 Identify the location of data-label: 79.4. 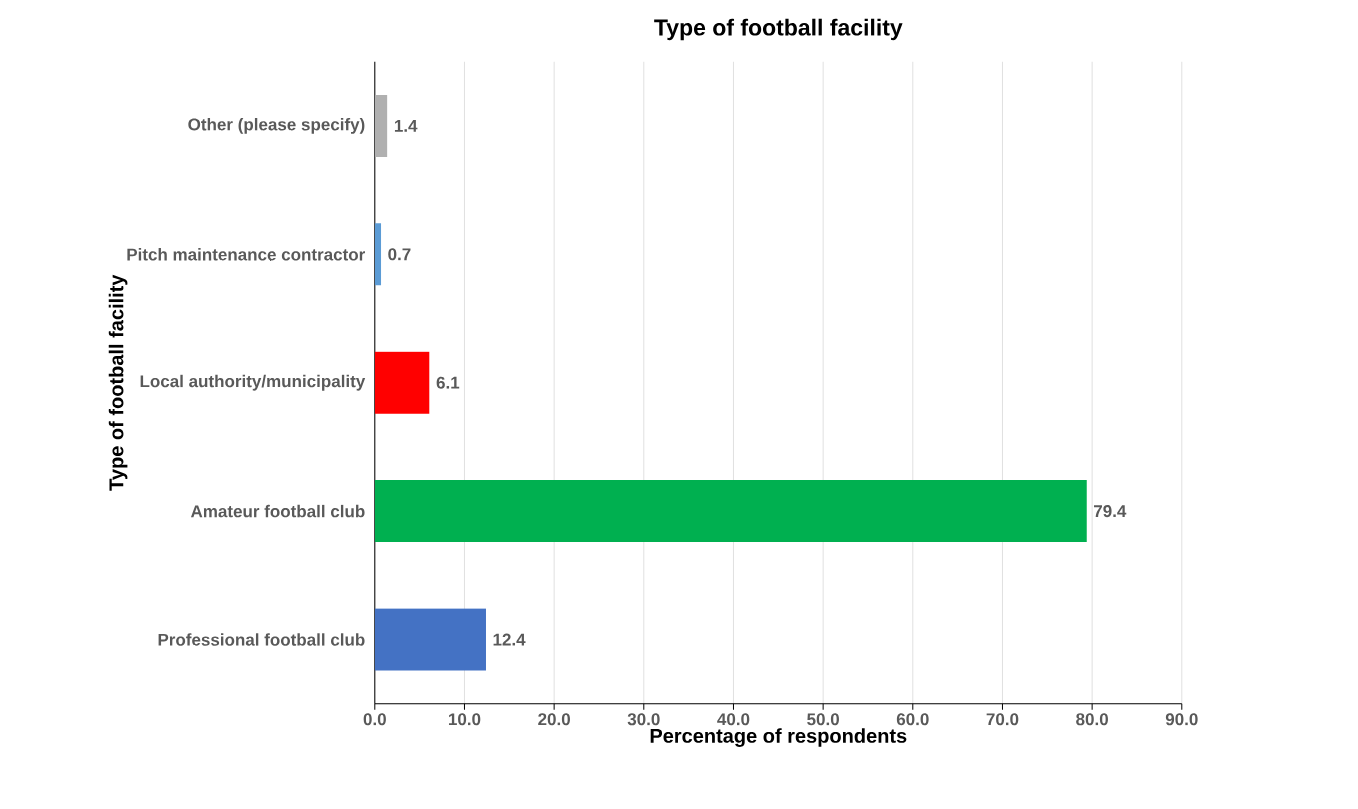
(1110, 511).